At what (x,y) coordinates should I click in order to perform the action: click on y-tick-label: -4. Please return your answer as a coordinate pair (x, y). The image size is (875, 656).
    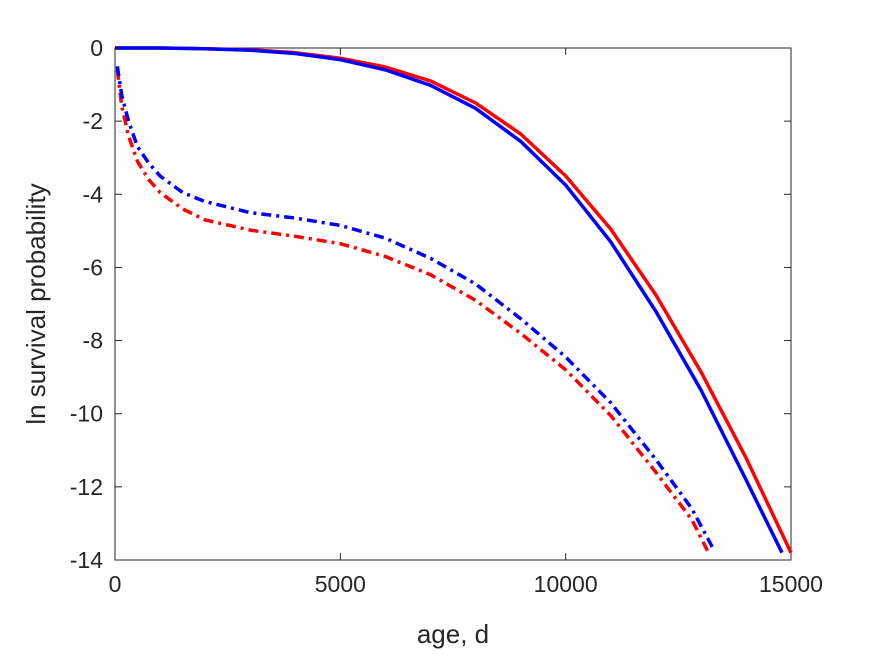
    Looking at the image, I should click on (93, 194).